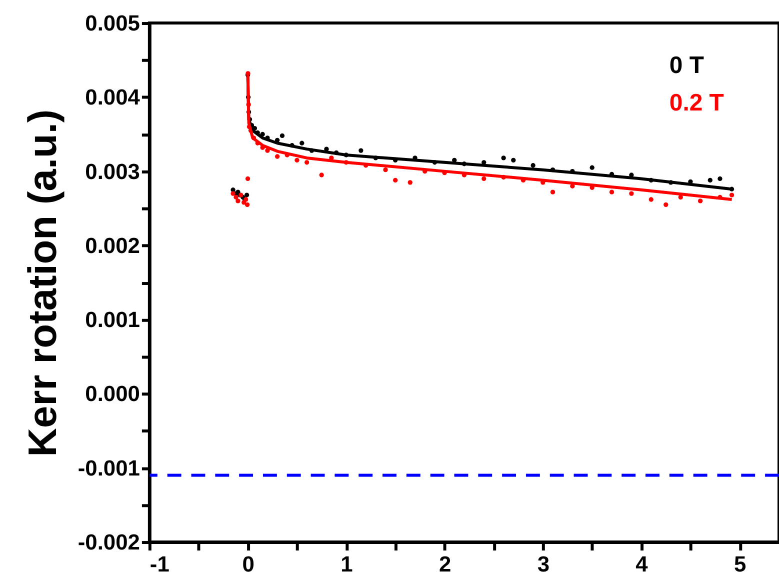  What do you see at coordinates (740, 563) in the screenshot?
I see `x-tick-label: 5` at bounding box center [740, 563].